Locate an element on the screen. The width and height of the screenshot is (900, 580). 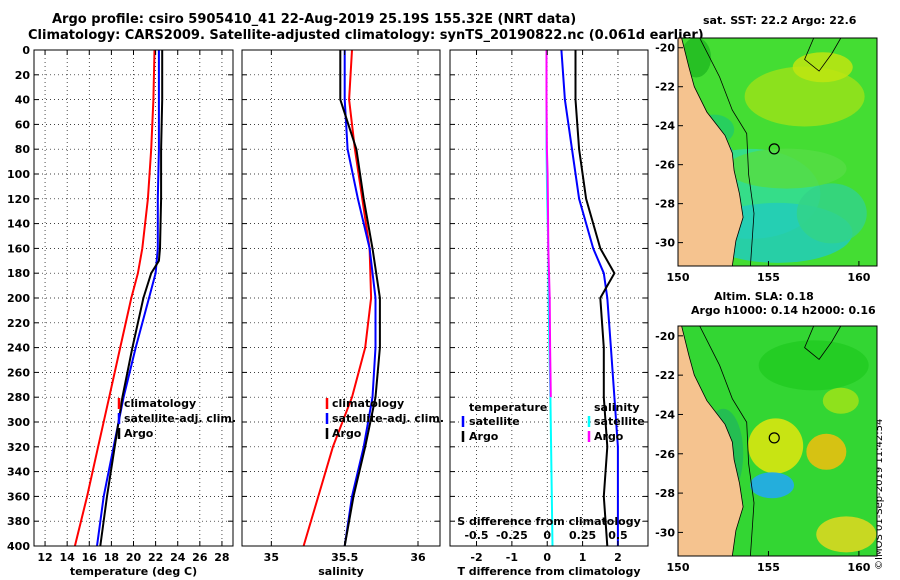
sla-map-frame is located at coordinates (777, 441).